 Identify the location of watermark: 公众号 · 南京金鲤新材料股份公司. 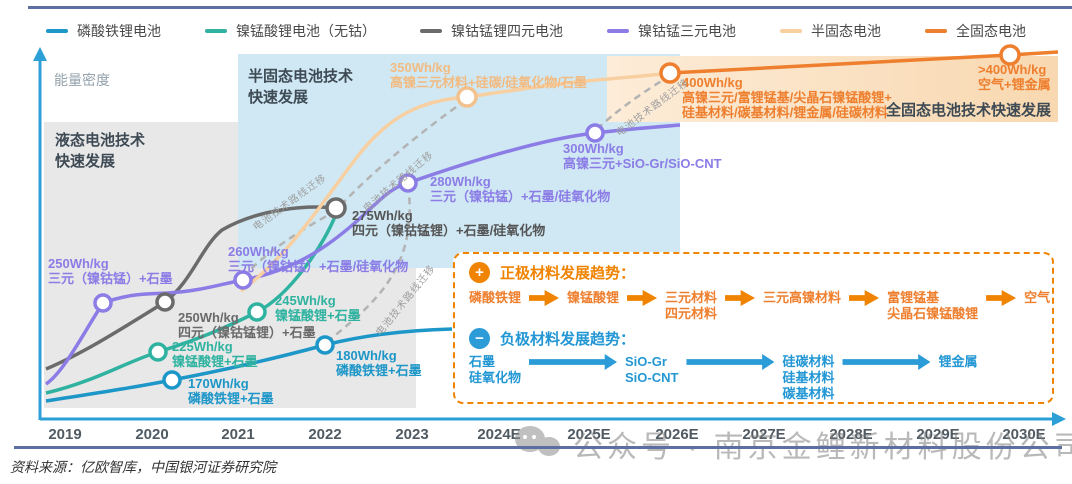
(793, 444).